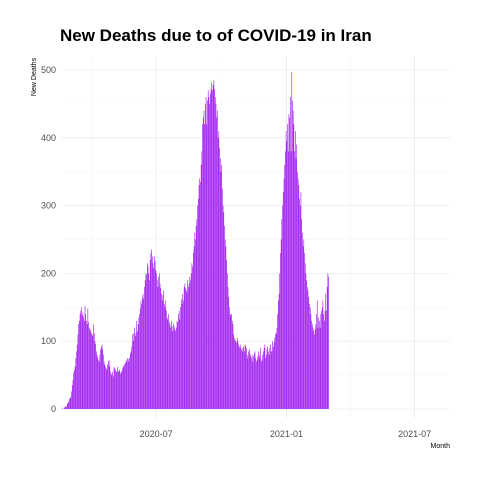 The image size is (480, 480). Describe the element at coordinates (414, 434) in the screenshot. I see `x-tick-label: 2021-07` at that location.